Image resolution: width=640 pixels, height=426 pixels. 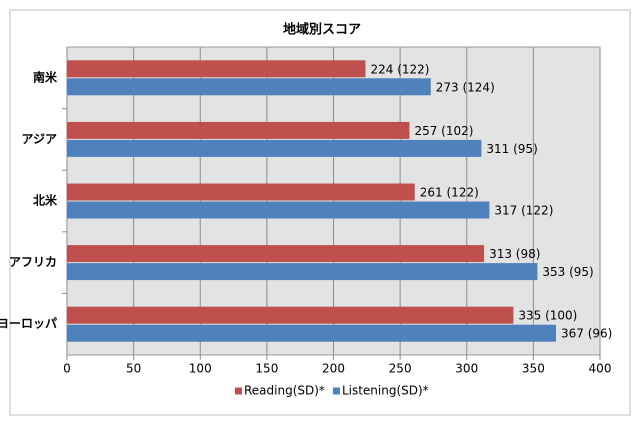 What do you see at coordinates (33, 262) in the screenshot?
I see `y-tick-label: アフリカ` at bounding box center [33, 262].